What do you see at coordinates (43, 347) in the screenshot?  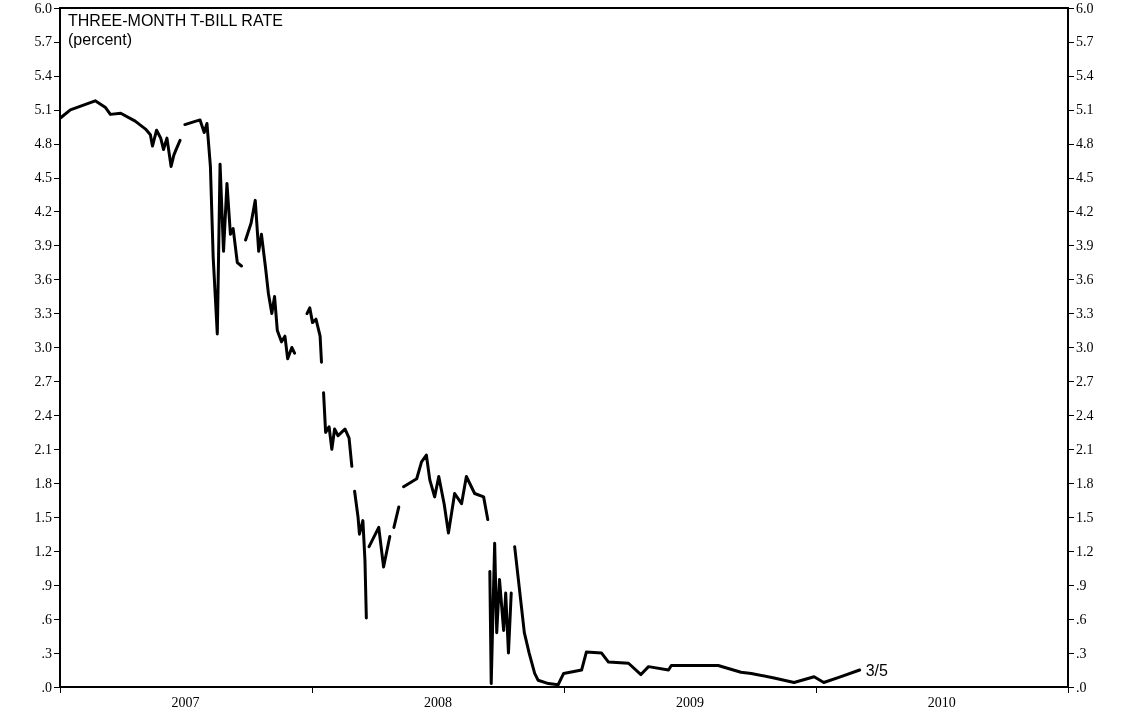 I see `y-tick-label: 3.0` at bounding box center [43, 347].